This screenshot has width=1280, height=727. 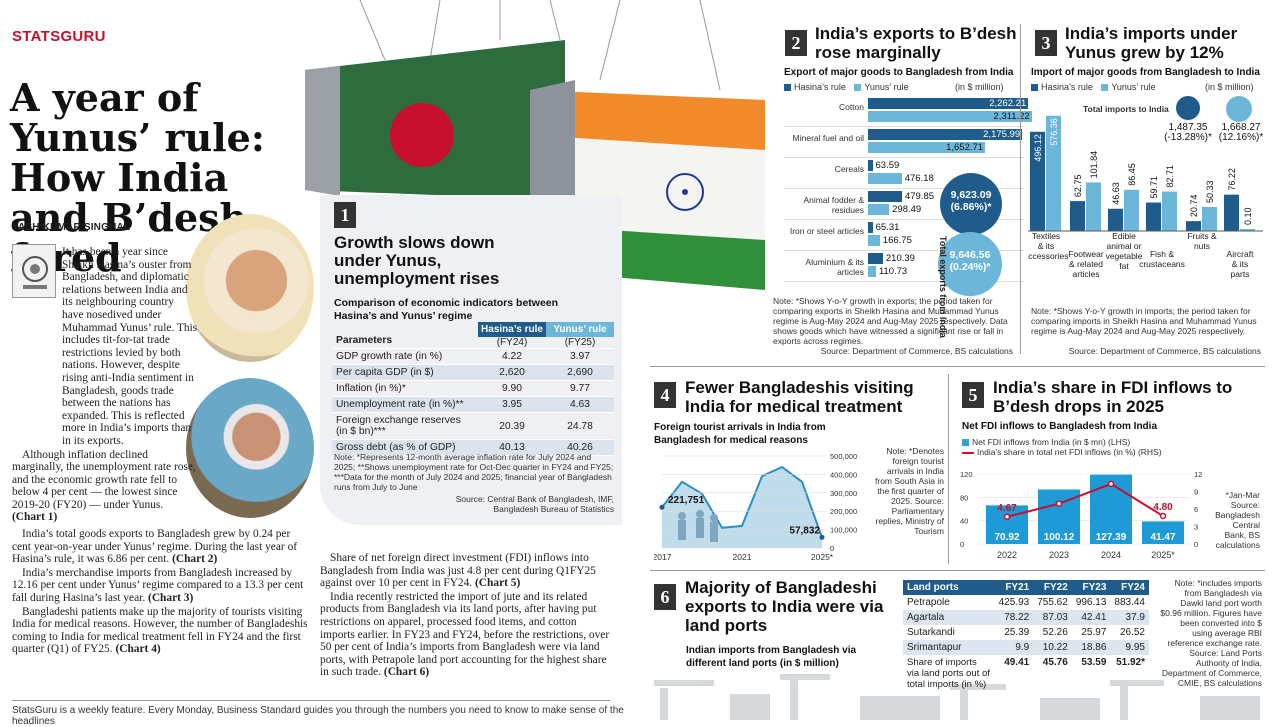 I want to click on bar-value-label: 576.36, so click(x=1054, y=132).